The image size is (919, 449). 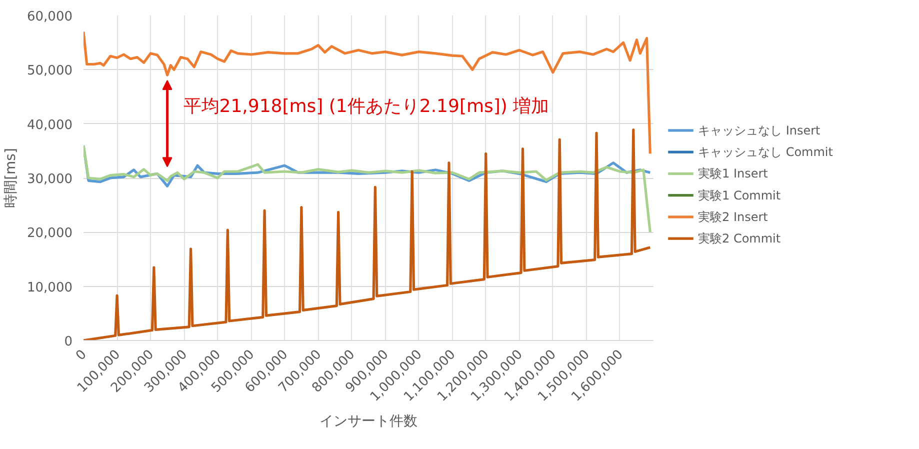 I want to click on line-series, so click(x=368, y=189).